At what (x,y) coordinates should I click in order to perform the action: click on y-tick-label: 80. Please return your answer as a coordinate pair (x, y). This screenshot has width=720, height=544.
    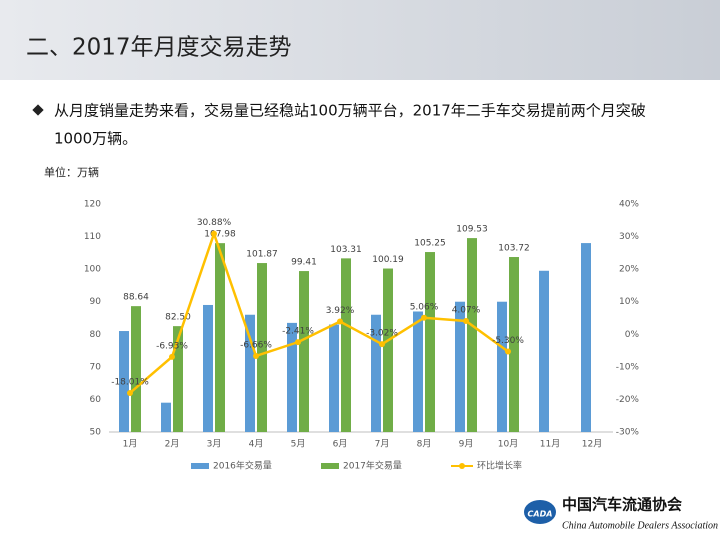
    Looking at the image, I should click on (96, 335).